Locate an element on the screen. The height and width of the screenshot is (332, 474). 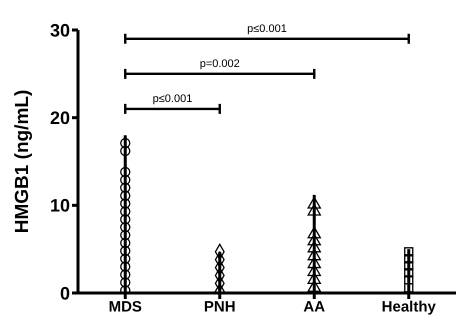
x-tick-label: AA is located at coordinates (314, 307).